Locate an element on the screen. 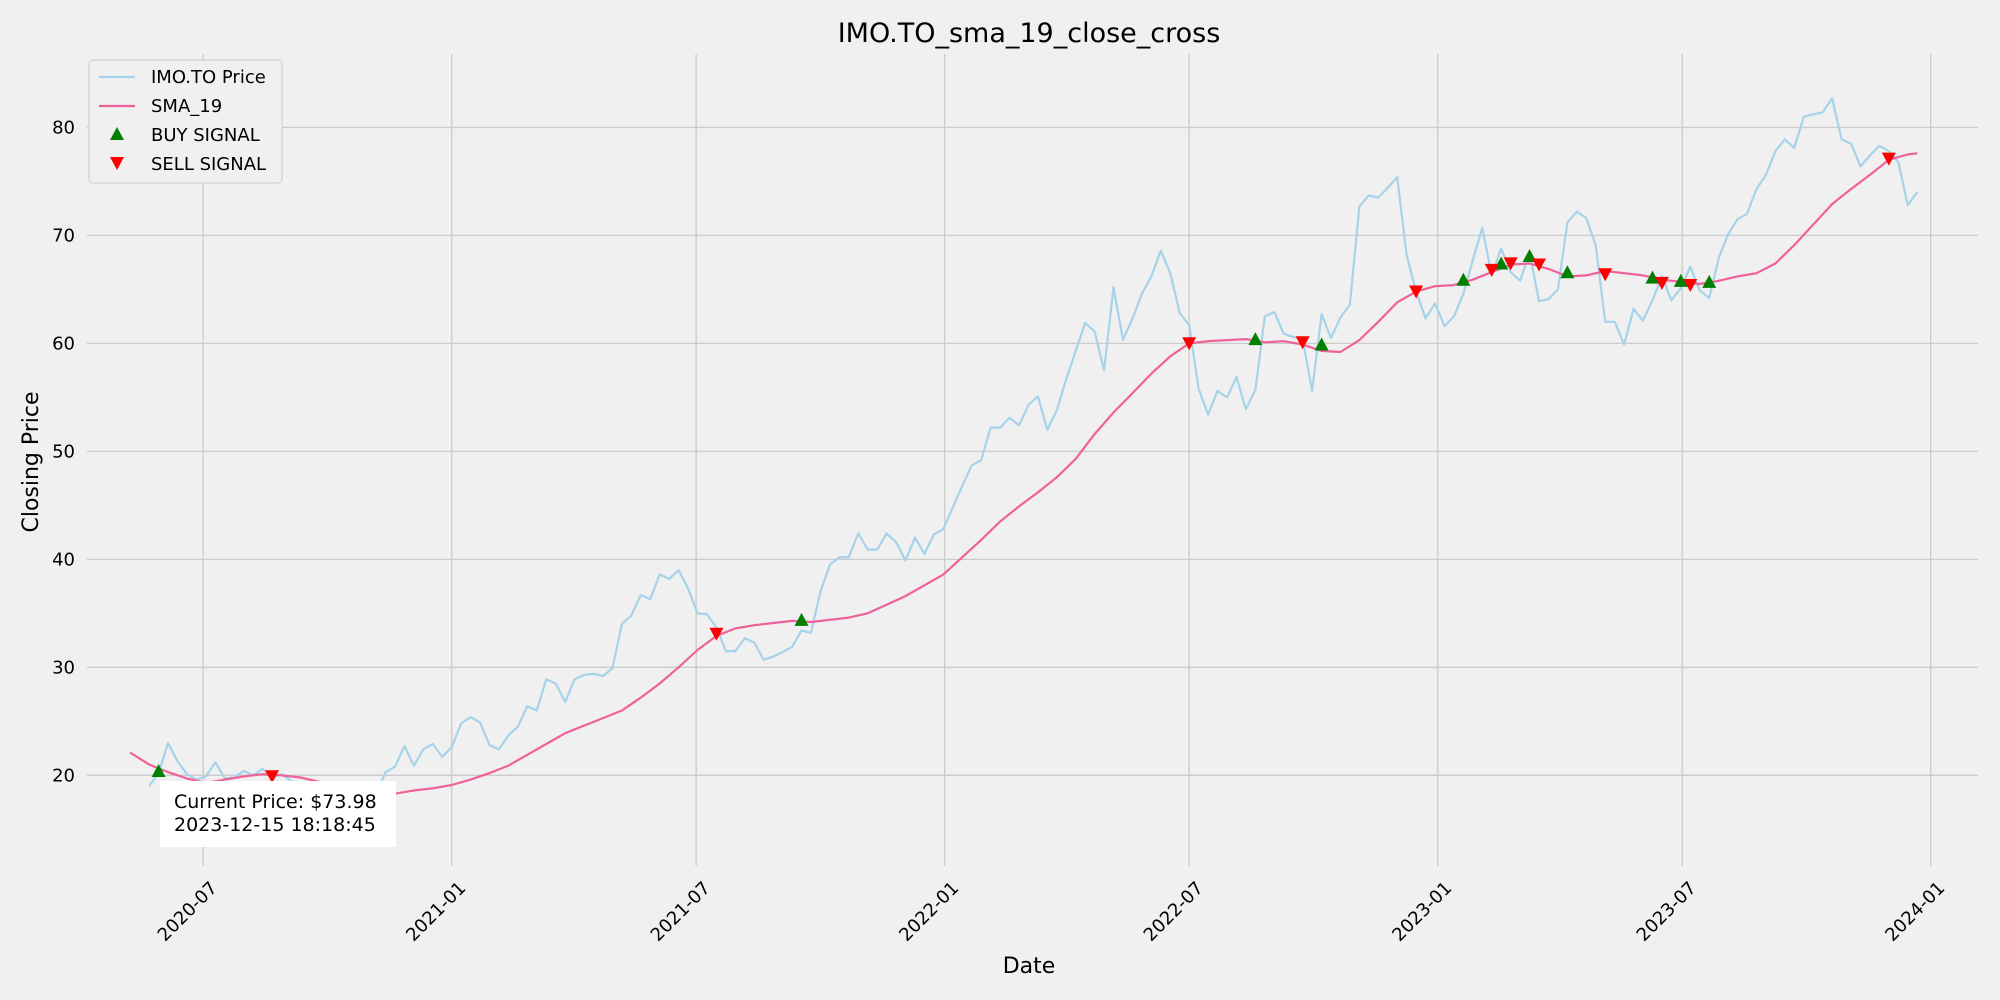 Image resolution: width=2000 pixels, height=1000 pixels. legend-sell-marker is located at coordinates (117, 163).